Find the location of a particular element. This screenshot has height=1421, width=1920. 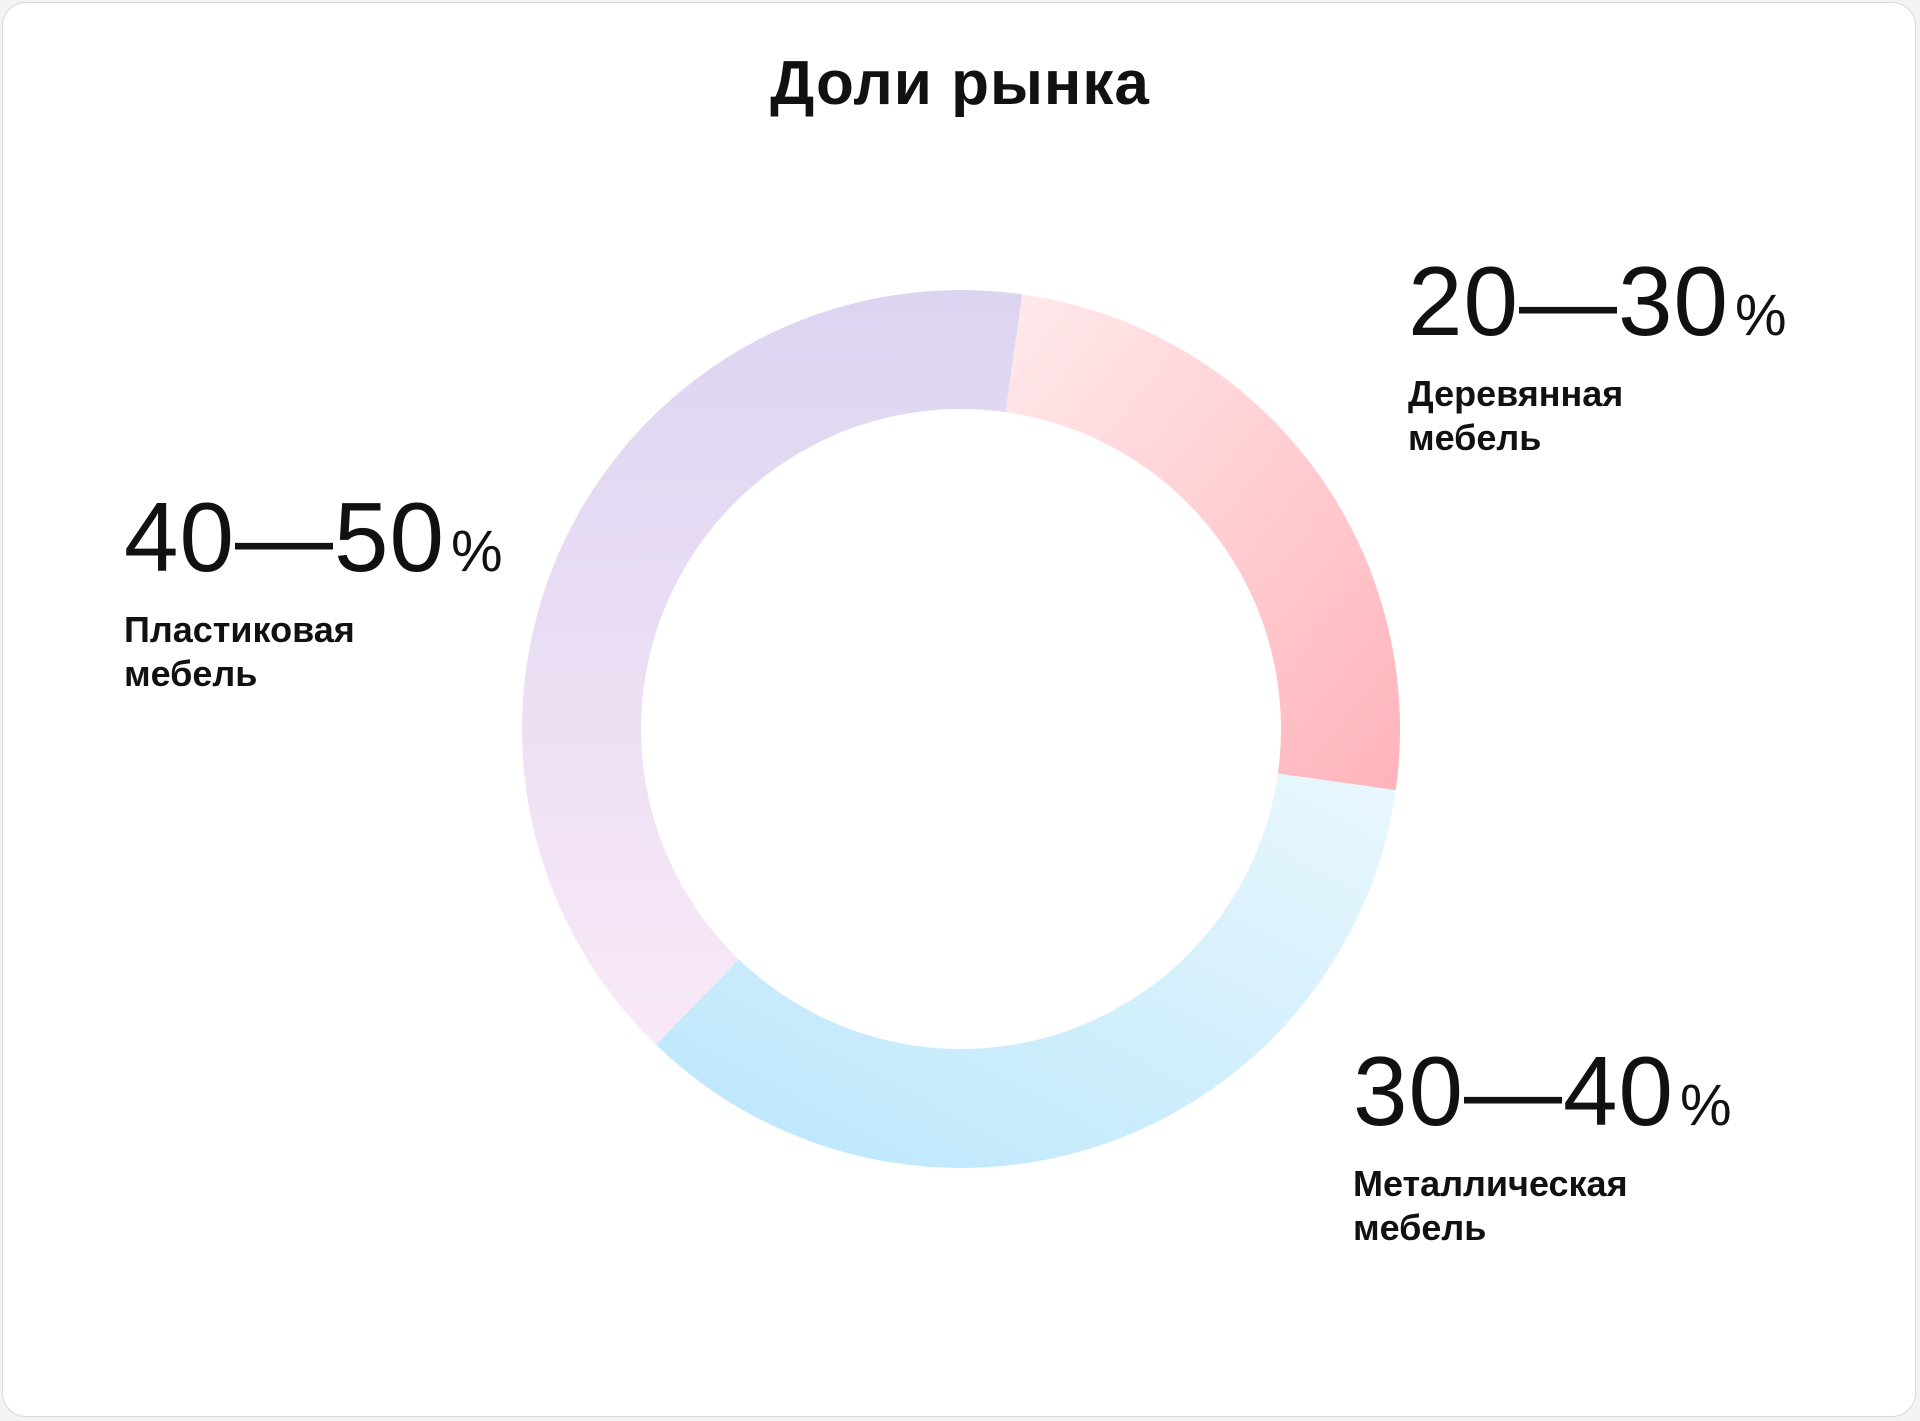

label-wood: 20—30% Деревянная мебель is located at coordinates (1598, 356).